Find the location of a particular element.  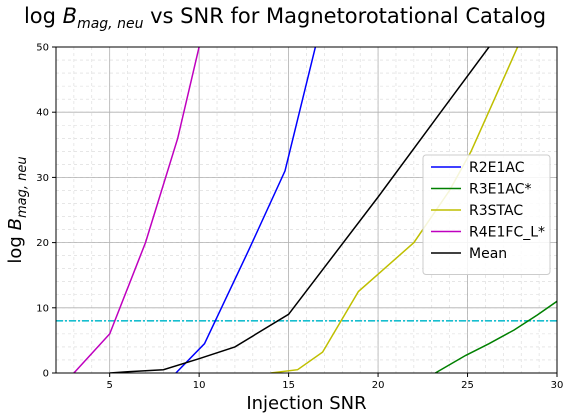

legend-label: R4E1FC_L* is located at coordinates (507, 233).